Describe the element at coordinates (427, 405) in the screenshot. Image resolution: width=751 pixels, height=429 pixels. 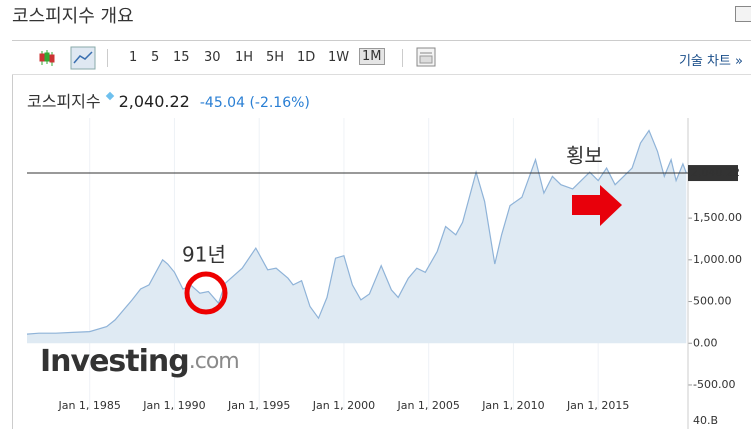
I see `x-tick-label: Jan 1, 2005` at that location.